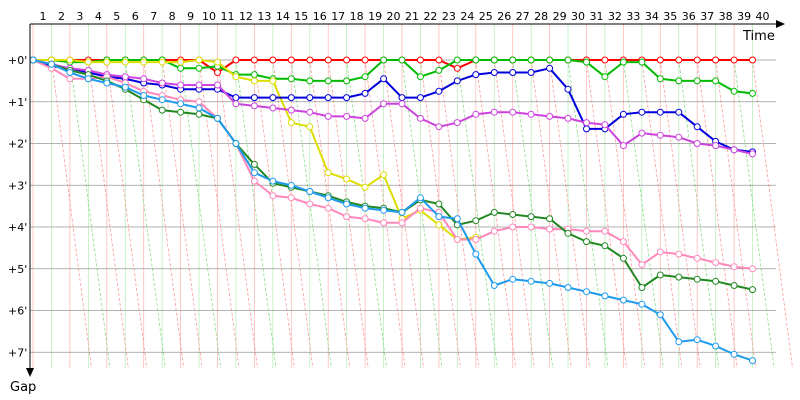 The width and height of the screenshot is (800, 400). Describe the element at coordinates (467, 16) in the screenshot. I see `x-tick-label: 24` at that location.